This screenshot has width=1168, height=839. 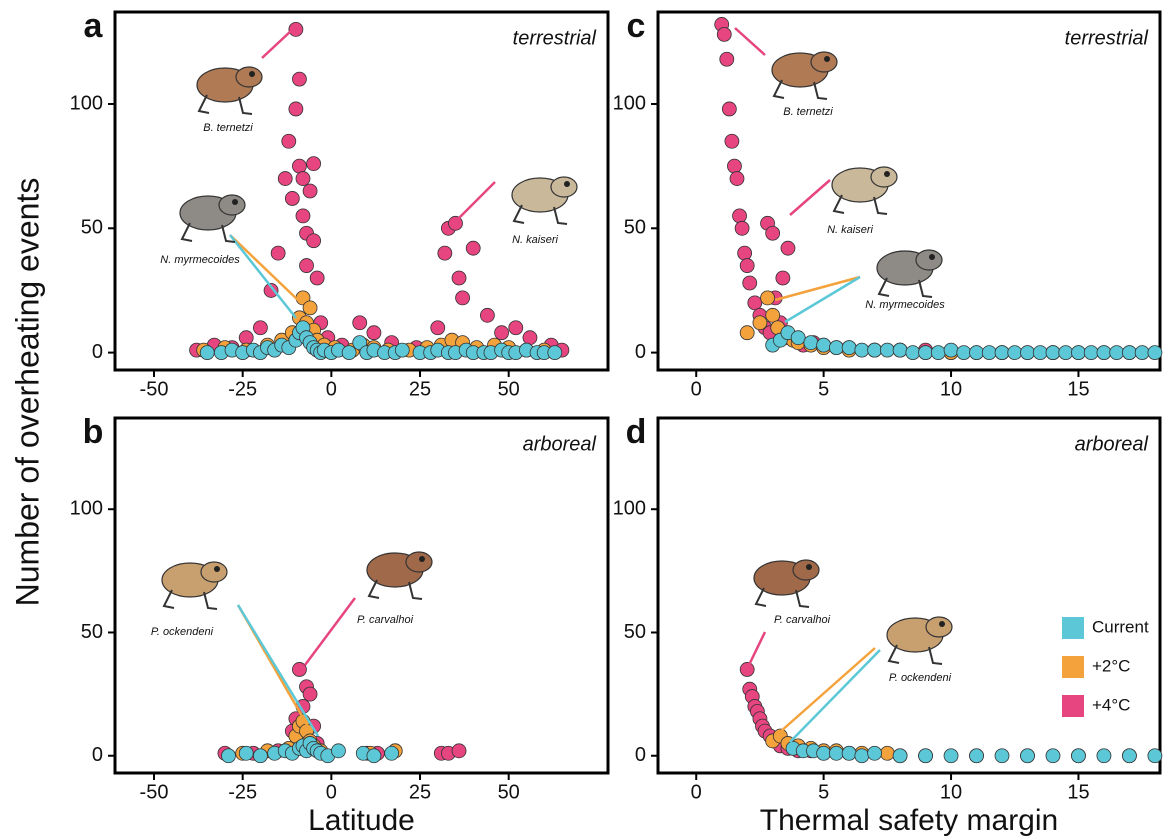 I want to click on species-label: P. ockendeni, so click(x=920, y=678).